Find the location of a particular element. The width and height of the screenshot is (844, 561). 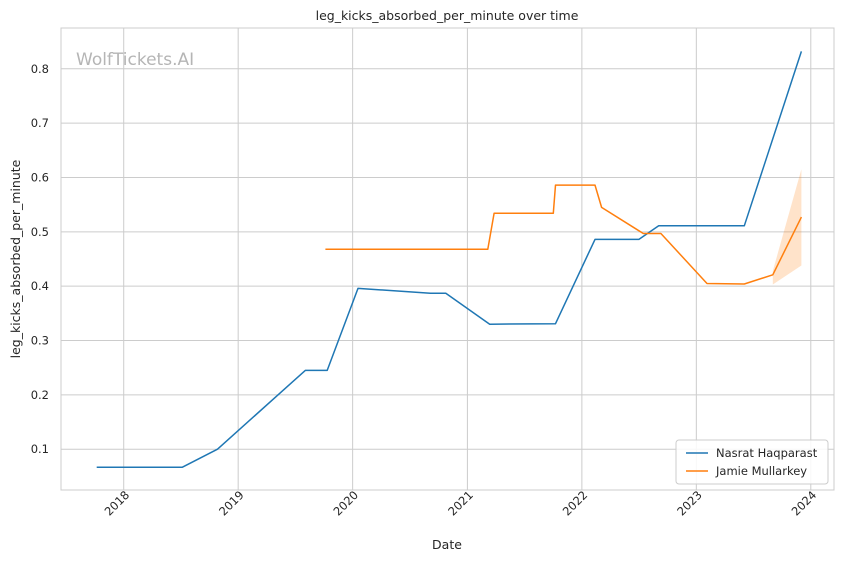

confidence-band-jamie-mullarkey is located at coordinates (787, 227).